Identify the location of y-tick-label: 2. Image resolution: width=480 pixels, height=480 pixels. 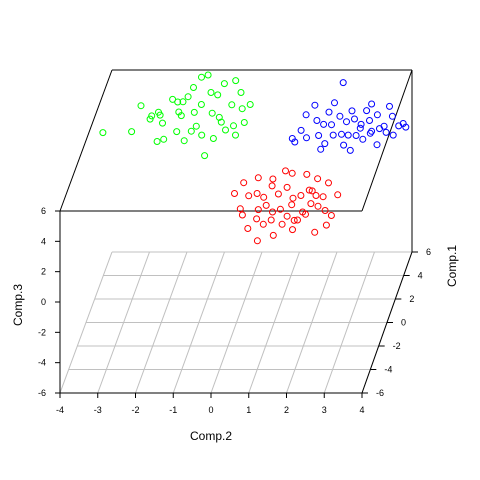
(411, 299).